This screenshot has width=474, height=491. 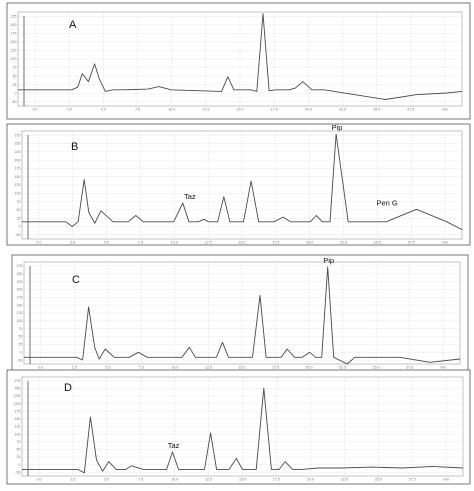 I want to click on panel-letter: D, so click(x=68, y=388).